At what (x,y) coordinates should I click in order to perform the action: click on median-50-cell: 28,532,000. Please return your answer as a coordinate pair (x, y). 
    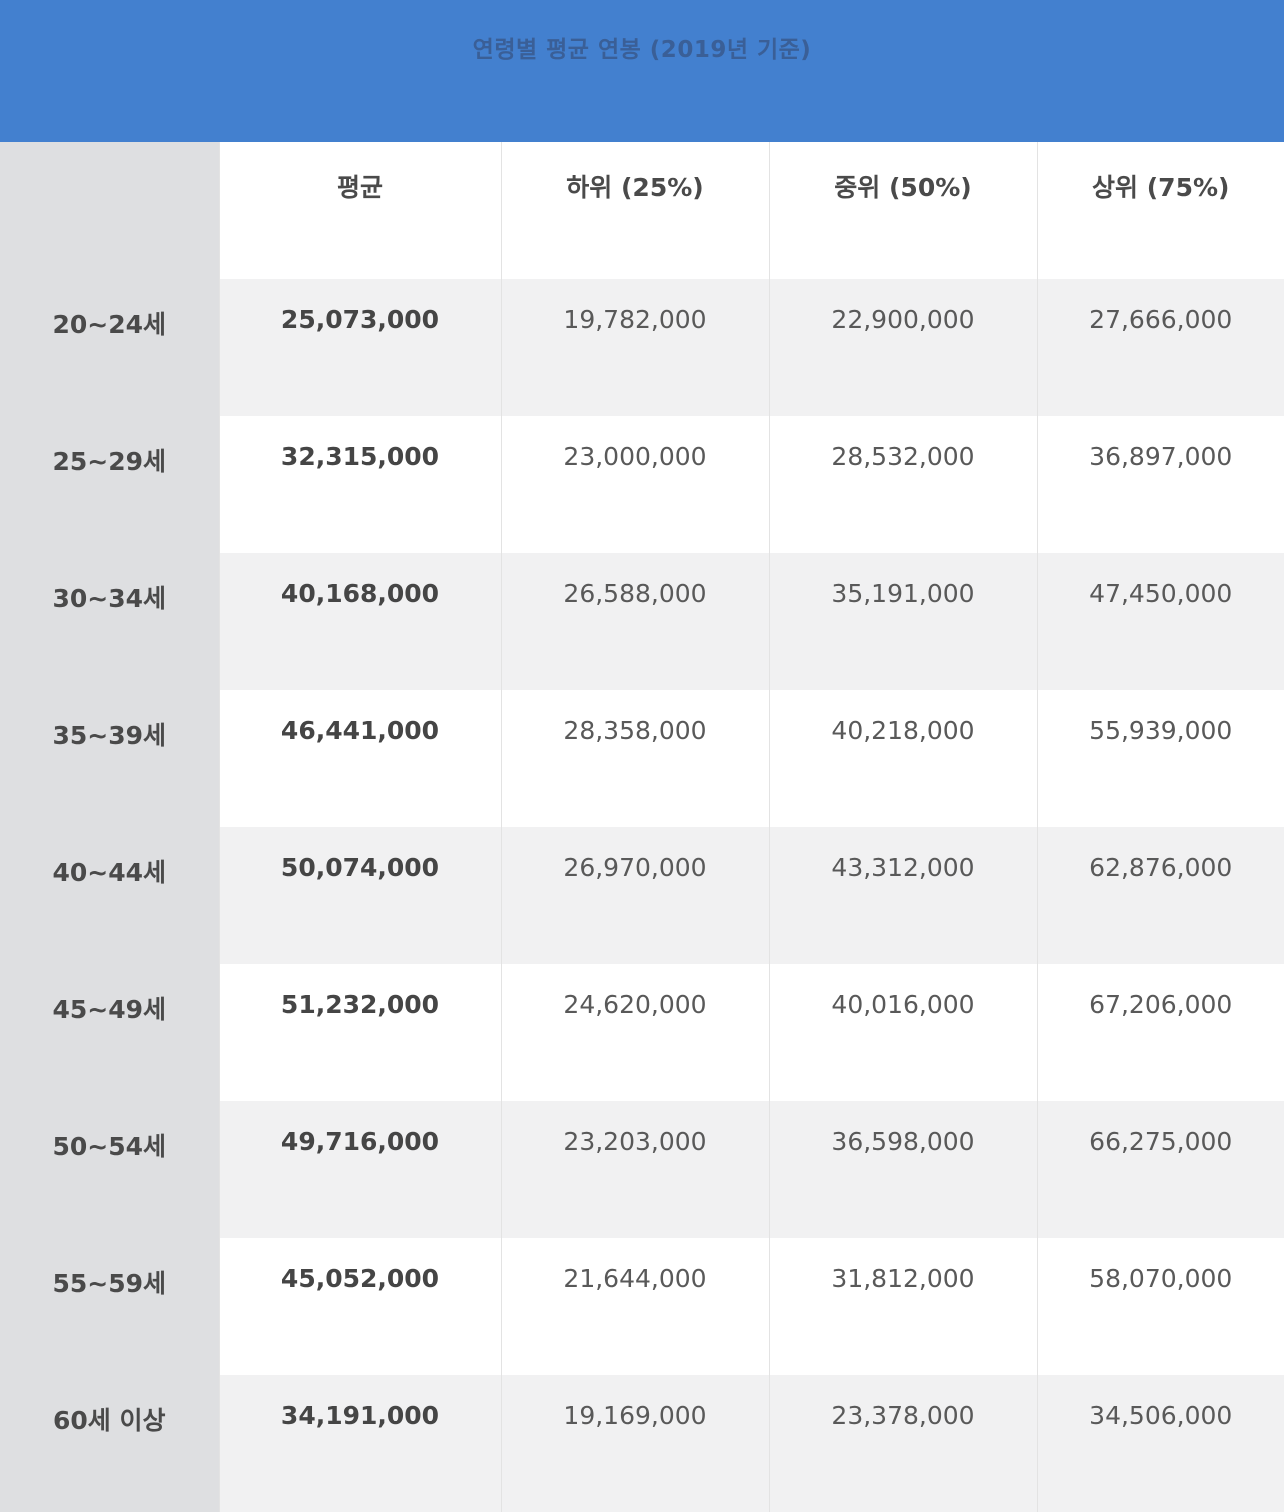
    Looking at the image, I should click on (903, 484).